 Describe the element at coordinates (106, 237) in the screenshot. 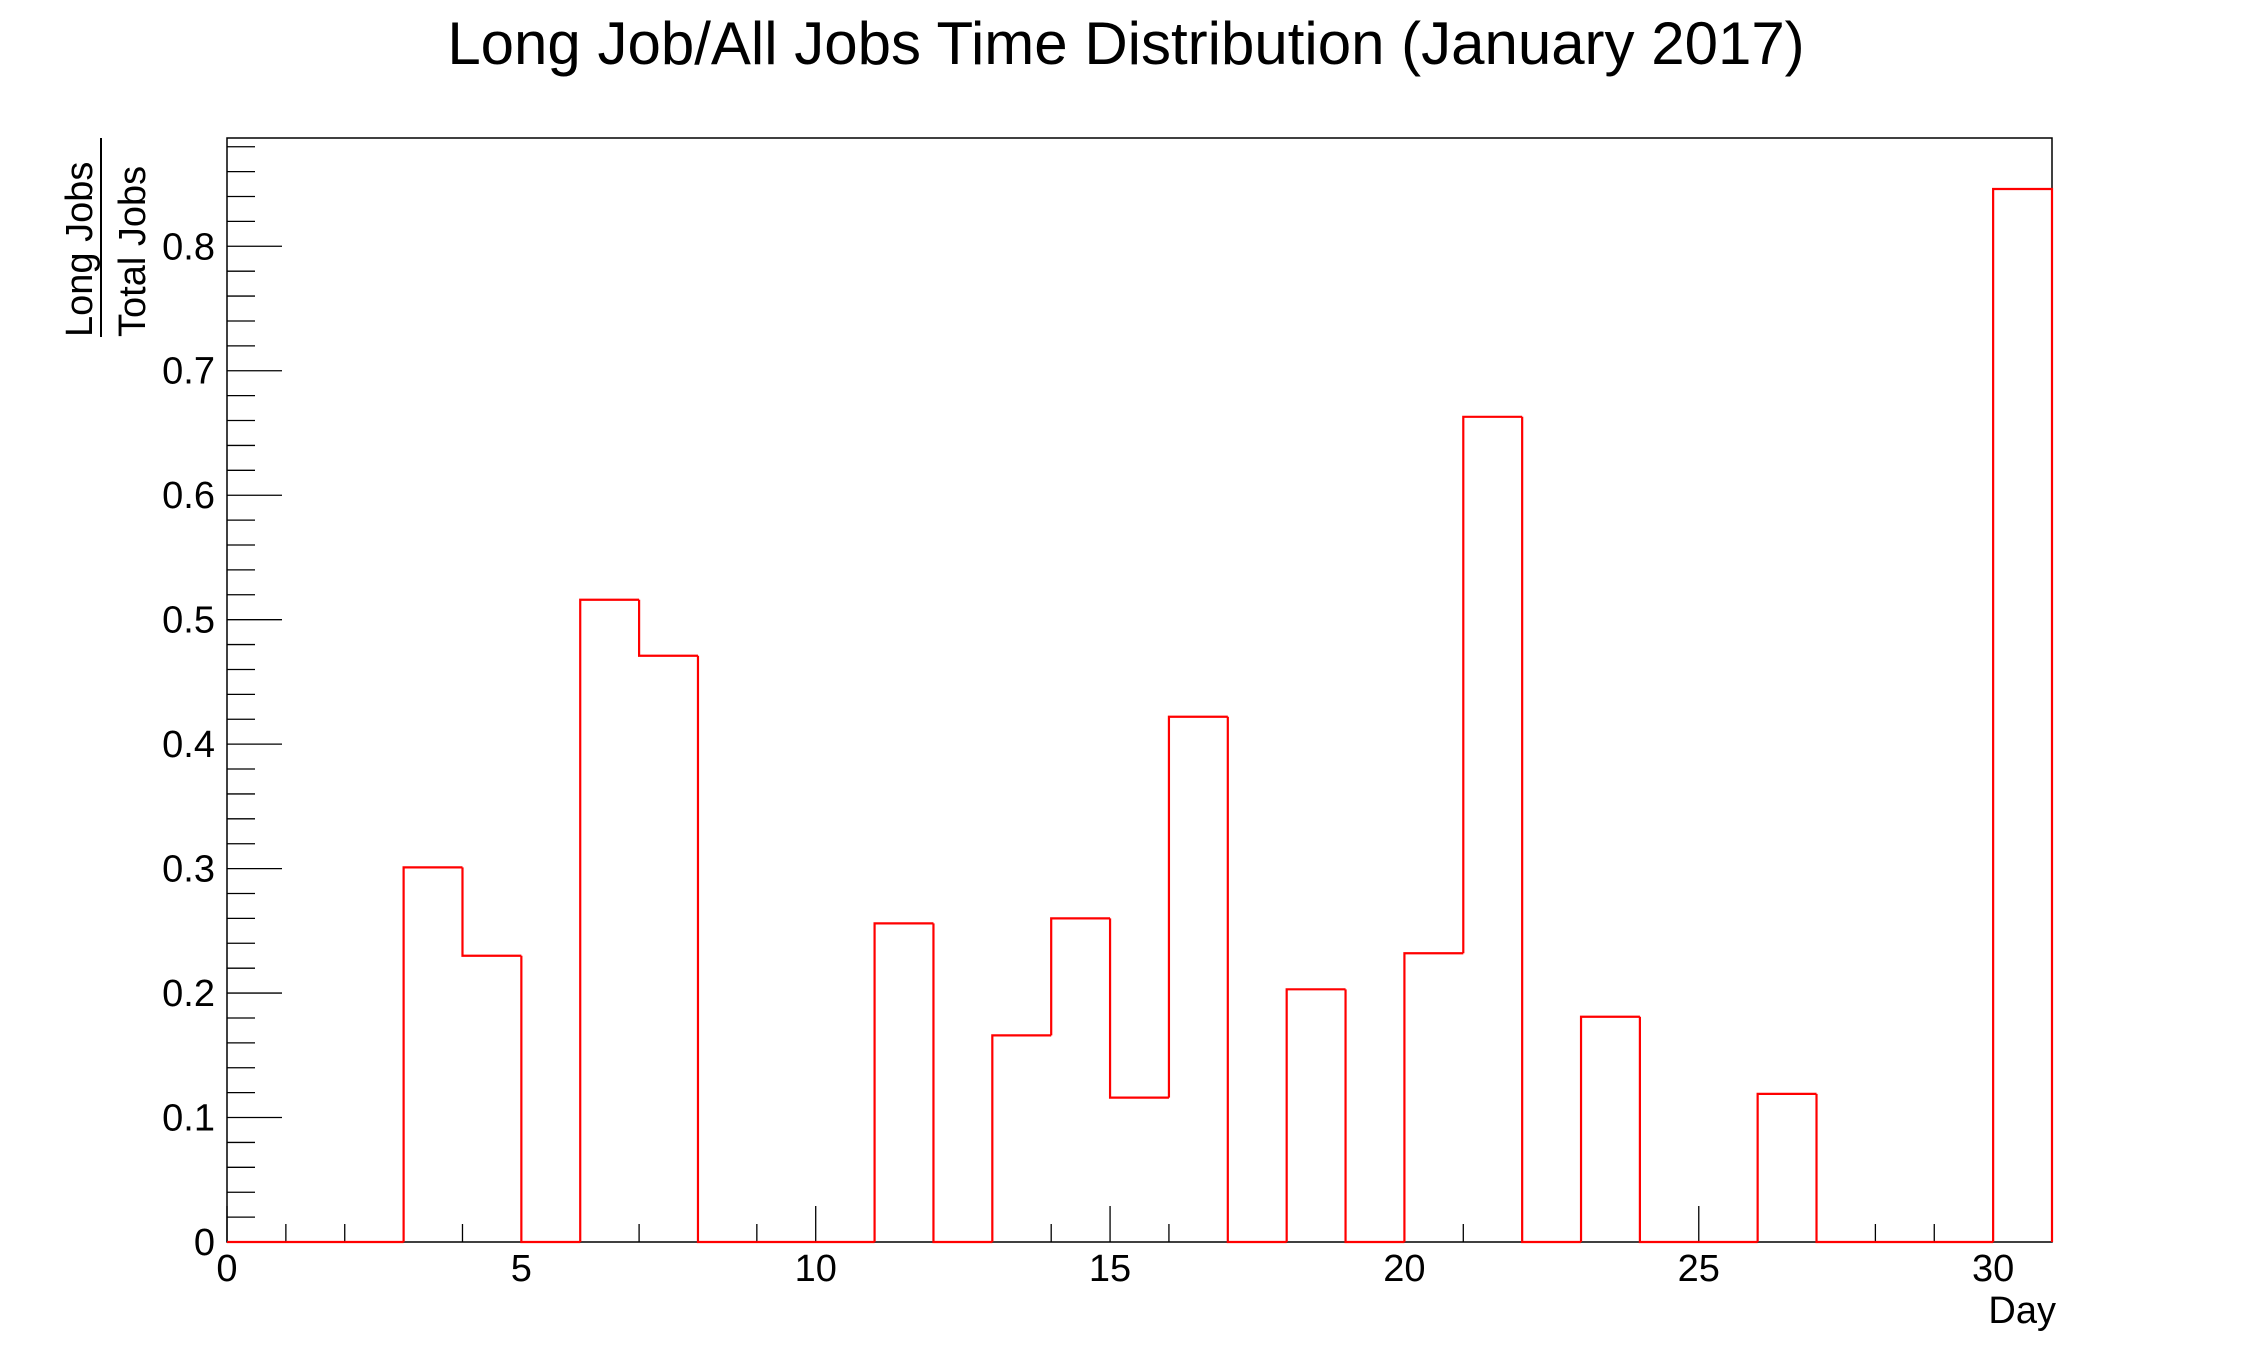

I see `y-axis-label: Long Jobs Total Jobs` at that location.